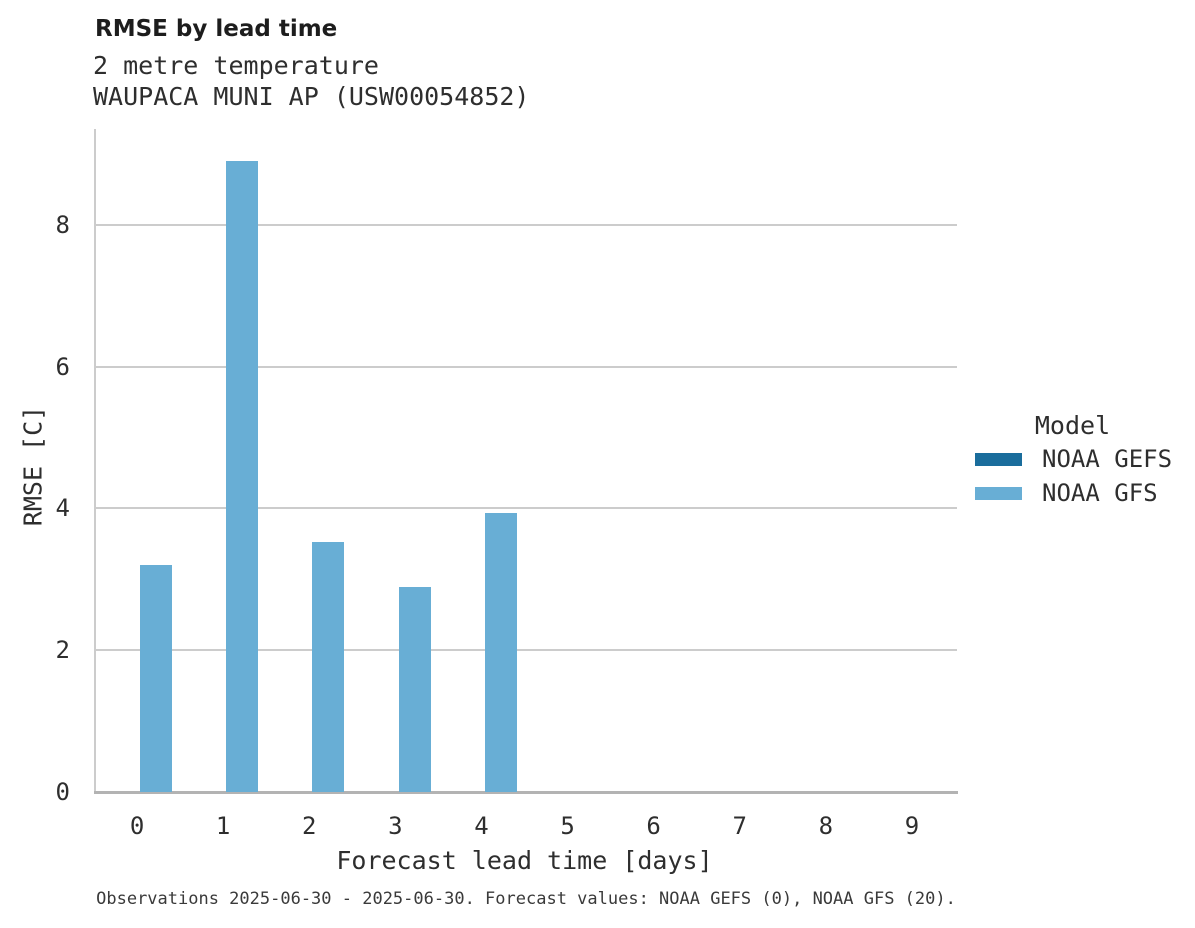 This screenshot has width=1195, height=928. Describe the element at coordinates (62, 792) in the screenshot. I see `y-tick-0: 0` at that location.